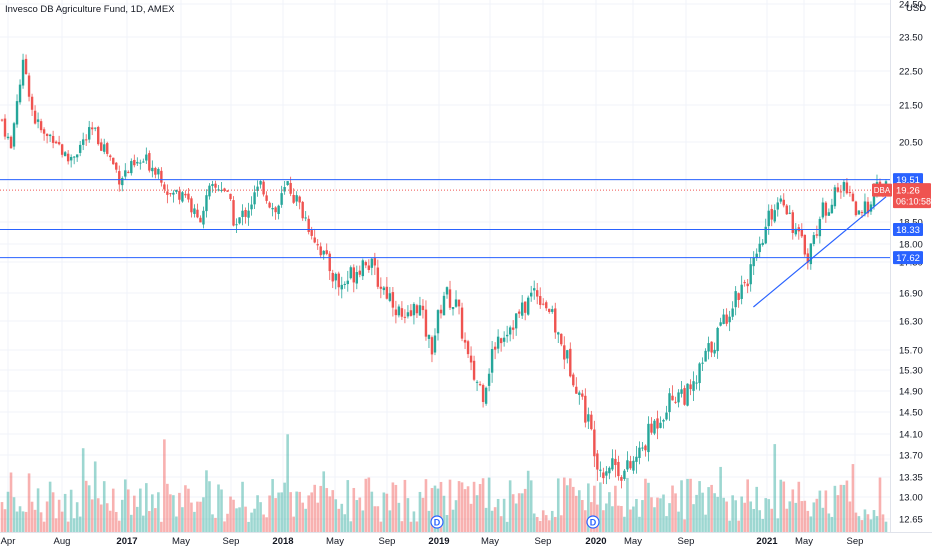  Describe the element at coordinates (445, 219) in the screenshot. I see `horizontal-levels` at that location.